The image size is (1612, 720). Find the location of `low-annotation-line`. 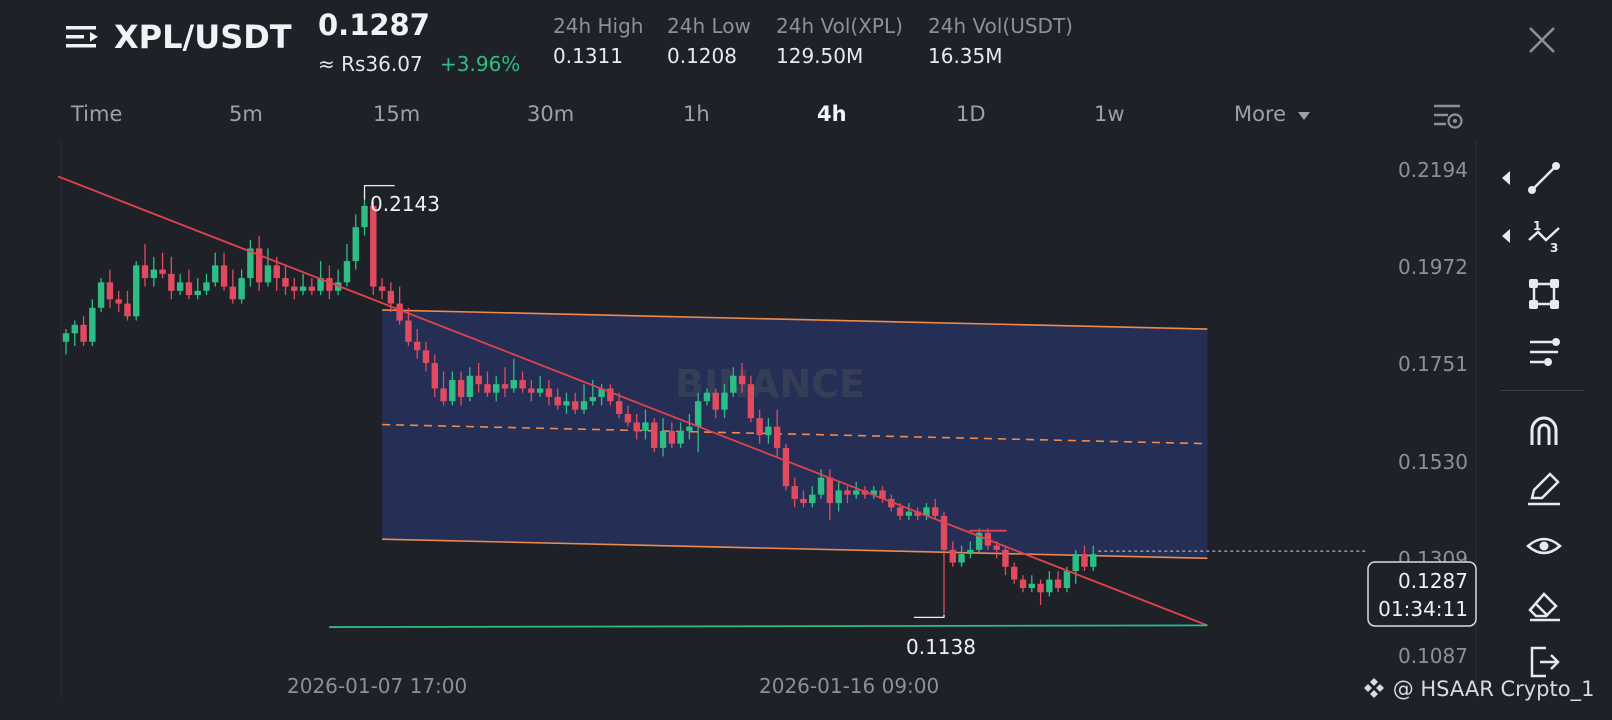

low-annotation-line is located at coordinates (929, 616).